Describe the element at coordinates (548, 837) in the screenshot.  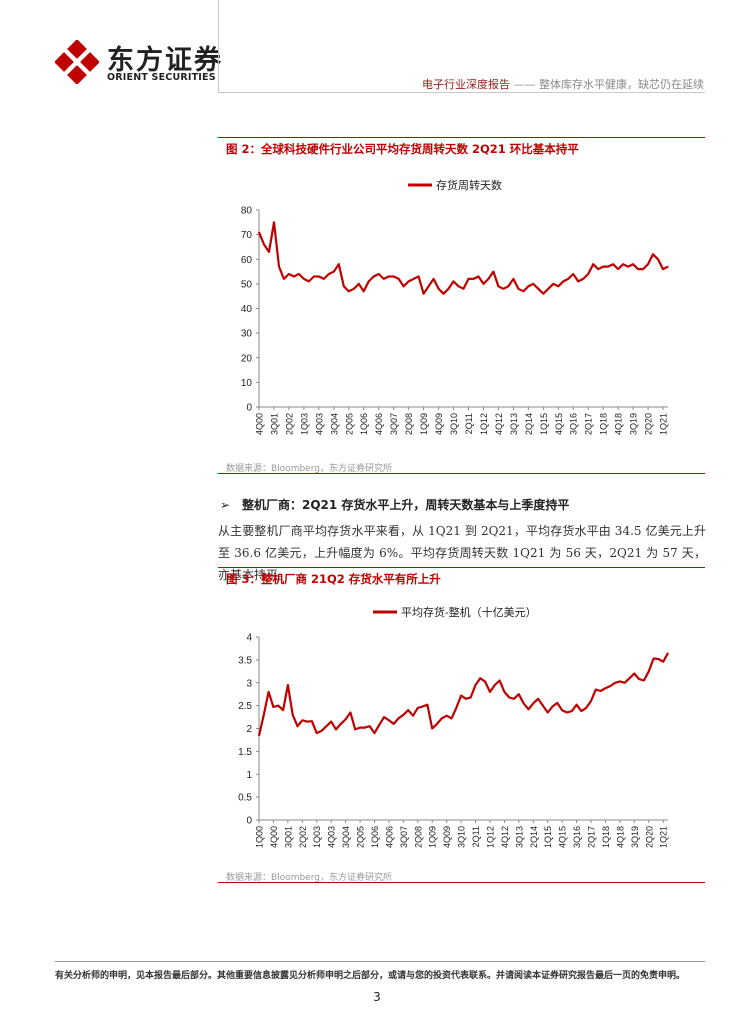
I see `x-tick-label: 1Q15` at that location.